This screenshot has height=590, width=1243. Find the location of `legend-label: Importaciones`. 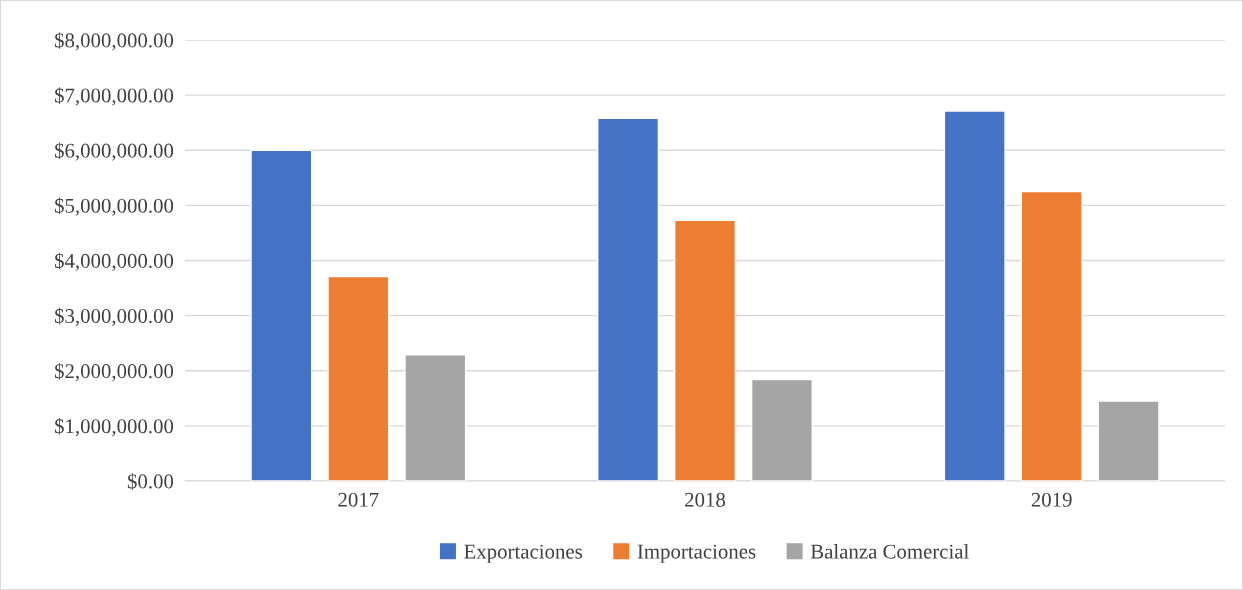

legend-label: Importaciones is located at coordinates (696, 553).